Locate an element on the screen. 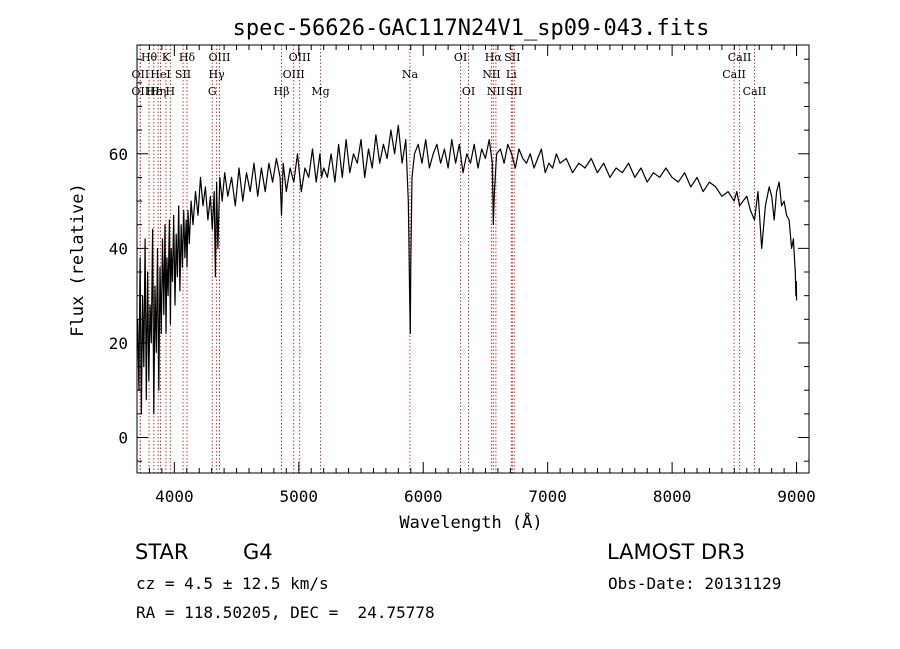 Image resolution: width=900 pixels, height=649 pixels. y-axis-label: Flux (relative) is located at coordinates (78, 260).